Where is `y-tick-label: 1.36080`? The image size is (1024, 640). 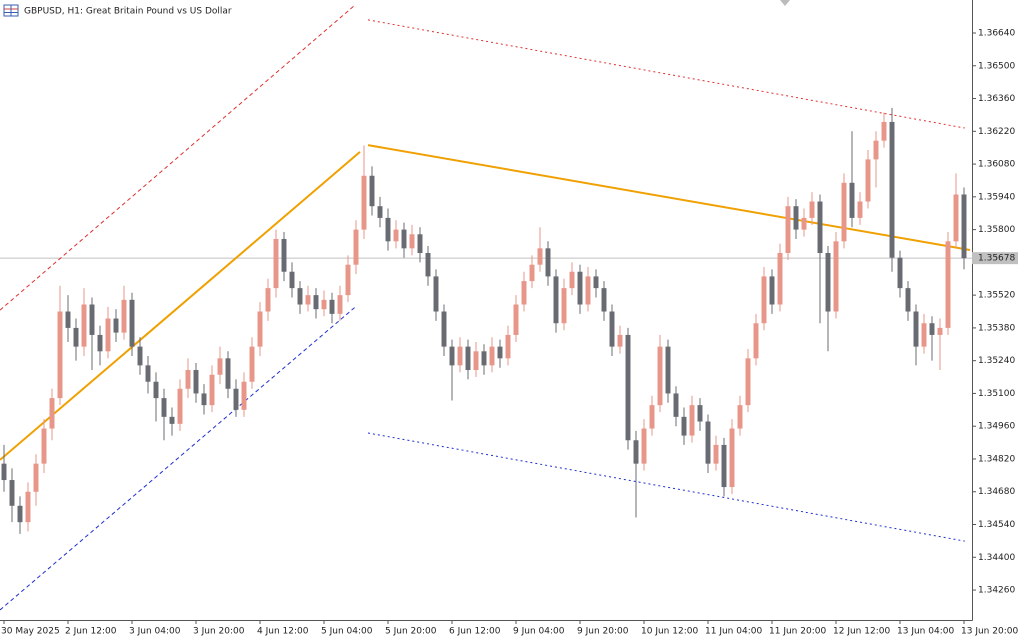
y-tick-label: 1.36080 is located at coordinates (996, 165).